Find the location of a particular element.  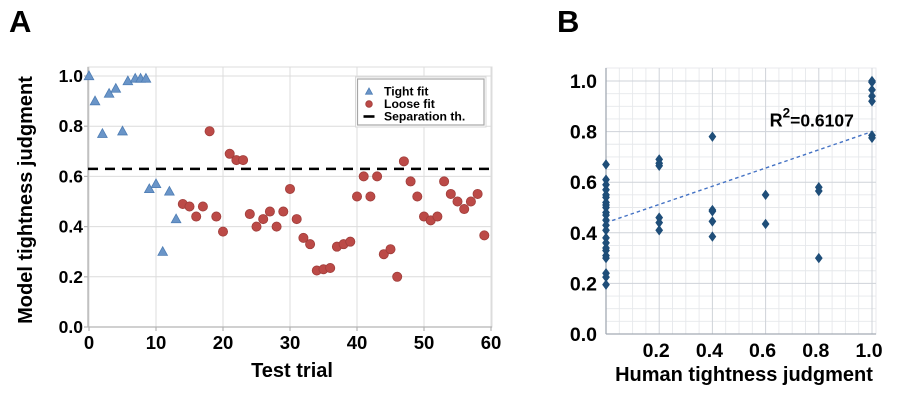

panel-a-y-tick-labels: 0.0 0.2 0.4 0.6 0.8 1.0 is located at coordinates (71, 201).